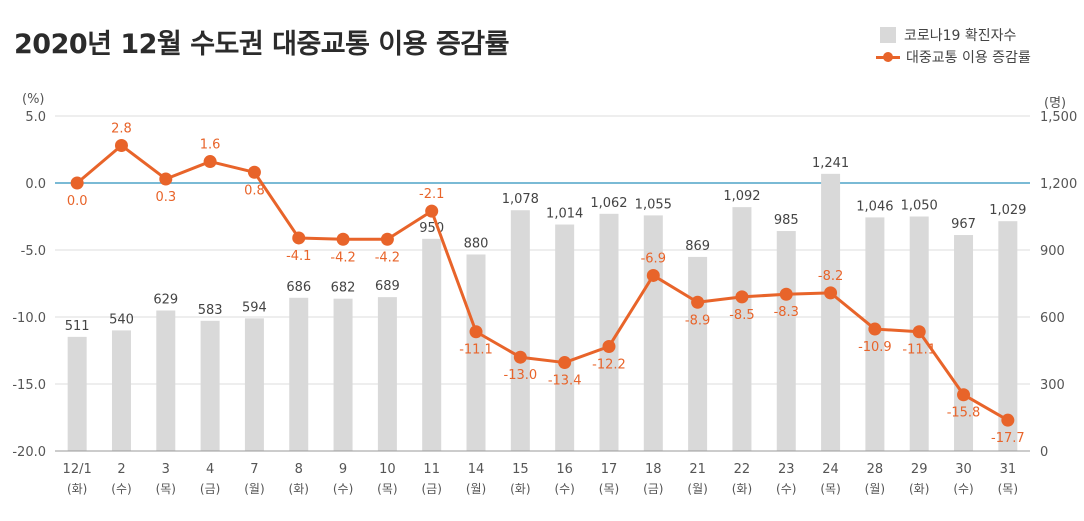  Describe the element at coordinates (742, 469) in the screenshot. I see `x-tick-label: 22` at that location.